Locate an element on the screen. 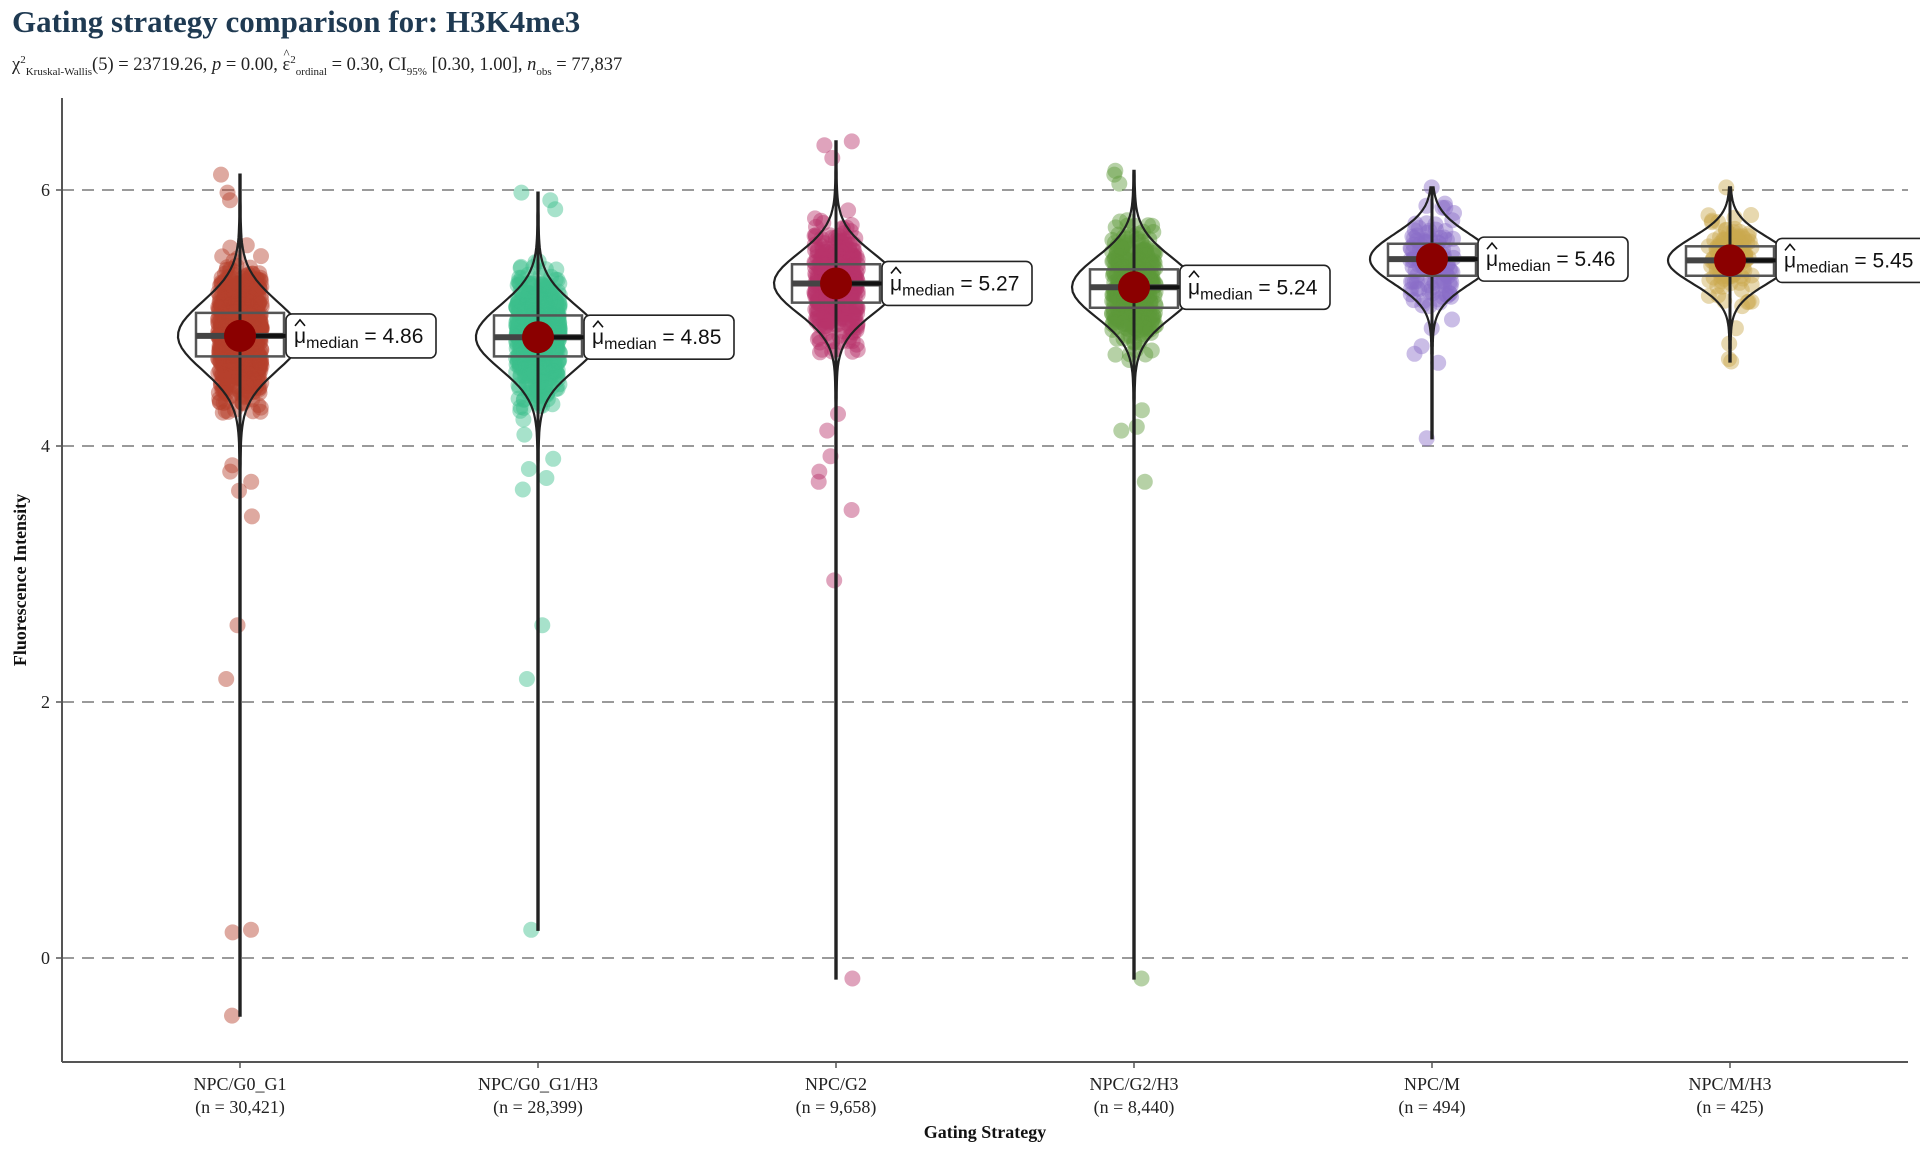 This screenshot has height=1152, width=1920. median-label-sub: median is located at coordinates (1822, 267).